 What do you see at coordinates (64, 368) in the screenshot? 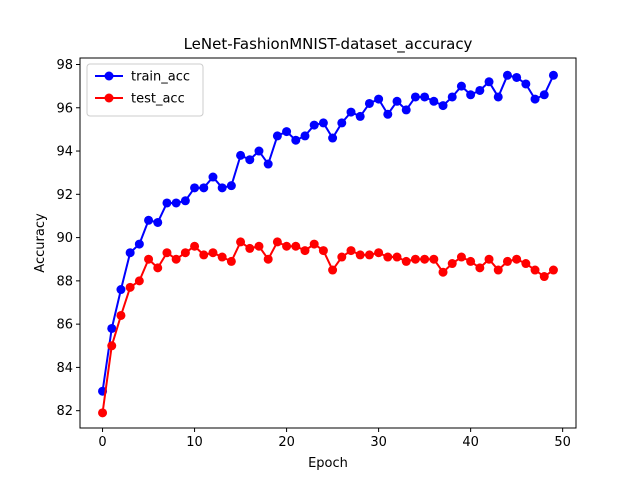
I see `y-tick-label: 84` at bounding box center [64, 368].